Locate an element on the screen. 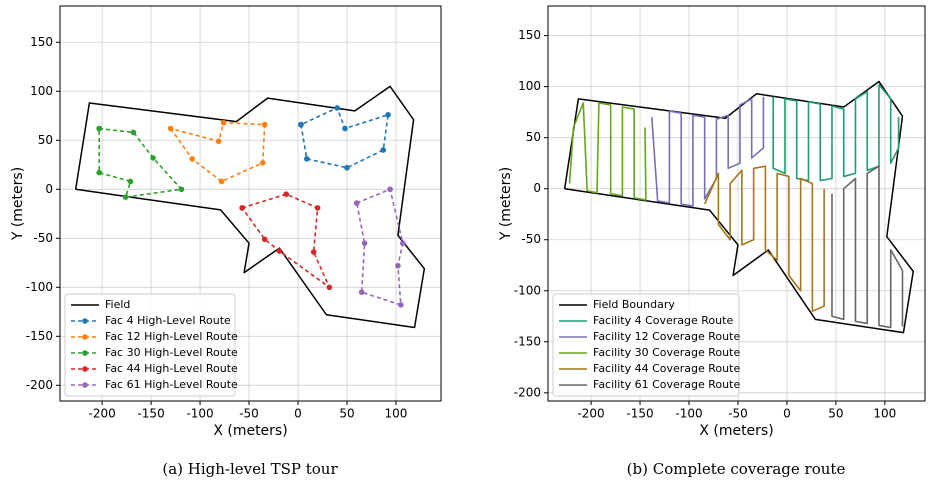 Image resolution: width=934 pixels, height=487 pixels. legend-label: Facility 44 Coverage Route is located at coordinates (666, 368).